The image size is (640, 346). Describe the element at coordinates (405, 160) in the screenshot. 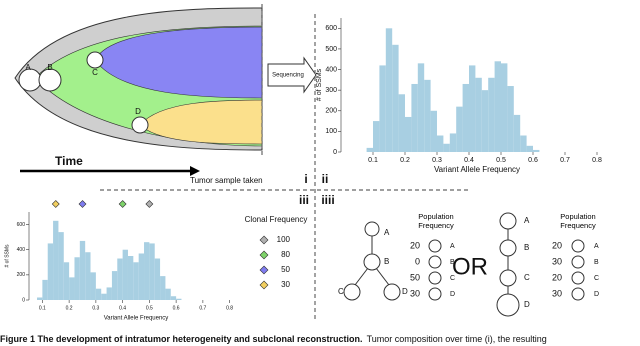

I see `x-tick-label: 0.2` at that location.